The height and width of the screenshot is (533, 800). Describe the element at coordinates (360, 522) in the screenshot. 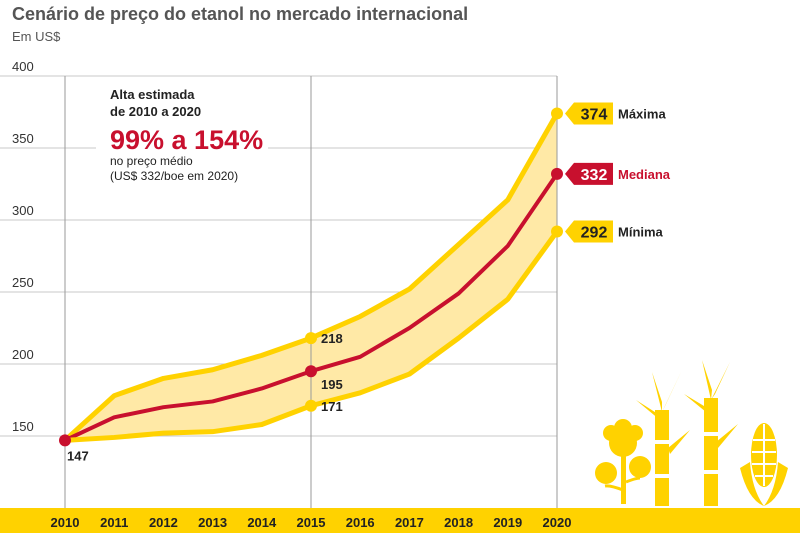

I see `x-tick-label: 2016` at that location.